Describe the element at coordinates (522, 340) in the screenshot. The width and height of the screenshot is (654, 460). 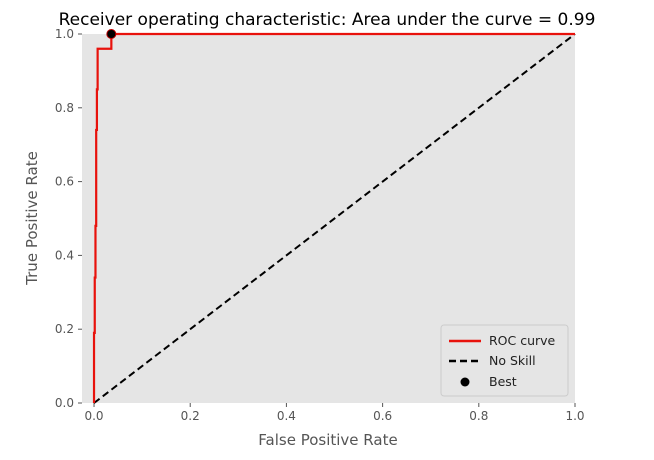
I see `legend-roc-label: ROC curve` at that location.